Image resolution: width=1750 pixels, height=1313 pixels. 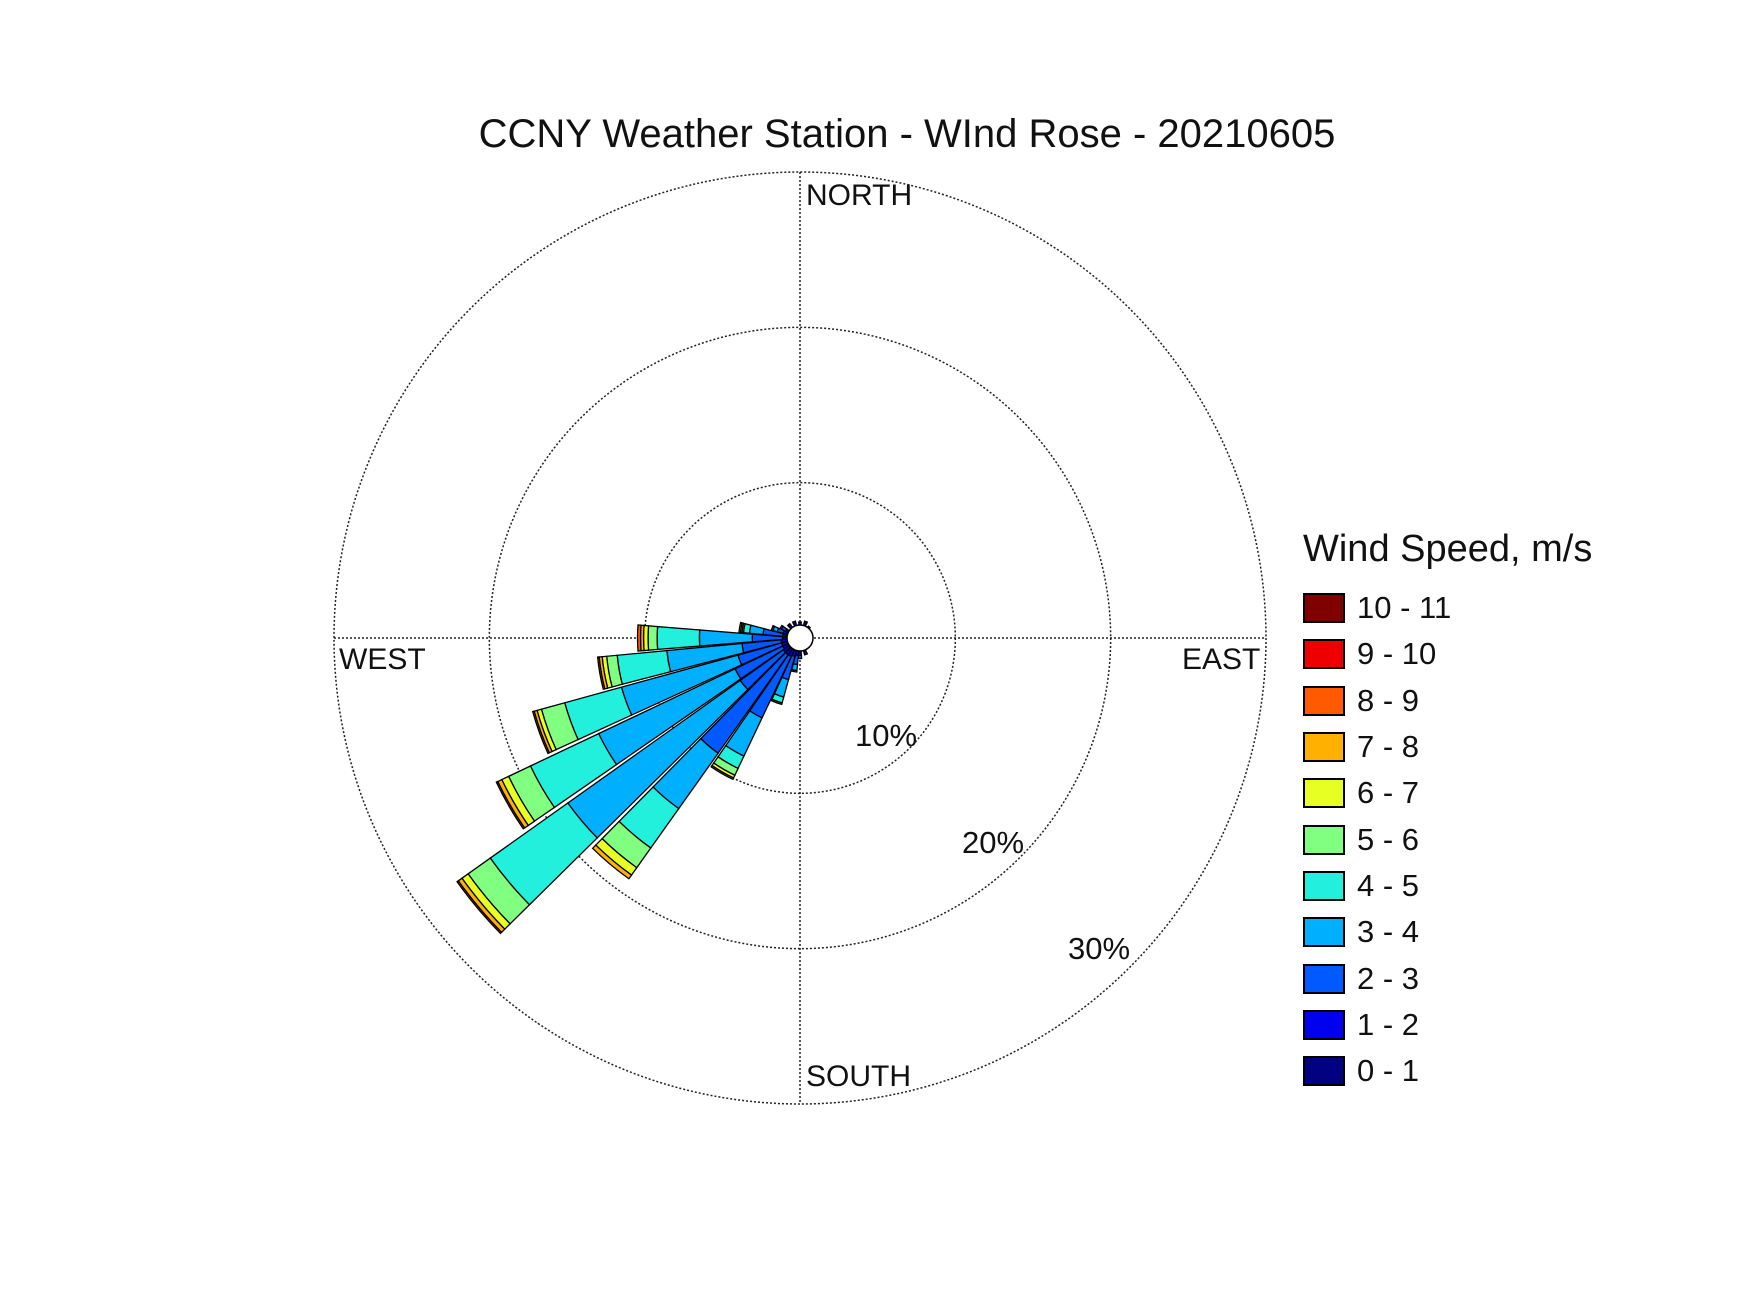 What do you see at coordinates (1447, 747) in the screenshot?
I see `legend-item: 7 - 8` at bounding box center [1447, 747].